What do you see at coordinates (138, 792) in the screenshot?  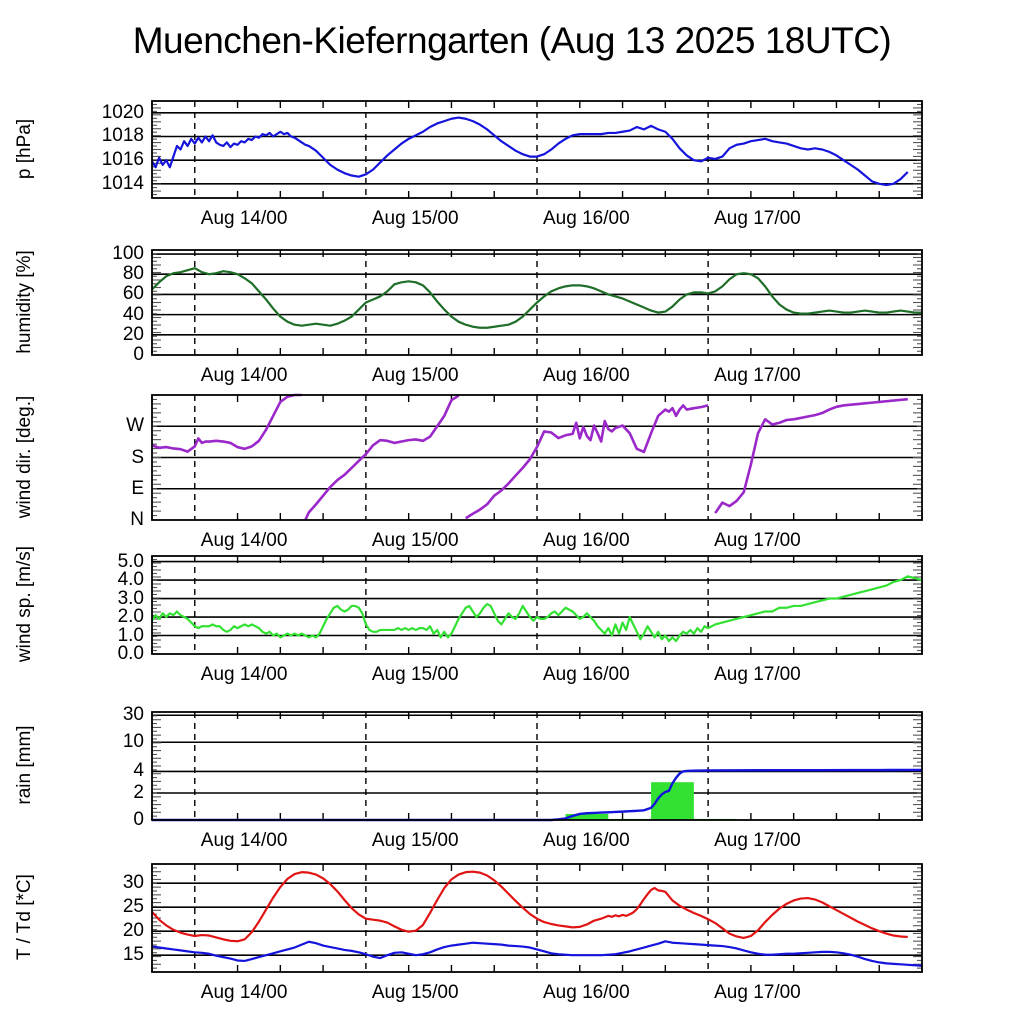 I see `y-tick-label: 2` at bounding box center [138, 792].